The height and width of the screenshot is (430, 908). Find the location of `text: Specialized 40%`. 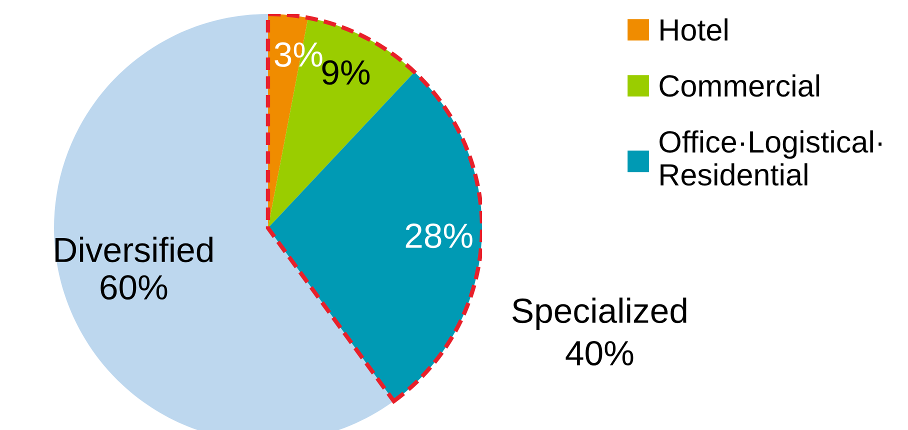

text: Specialized 40% is located at coordinates (599, 332).